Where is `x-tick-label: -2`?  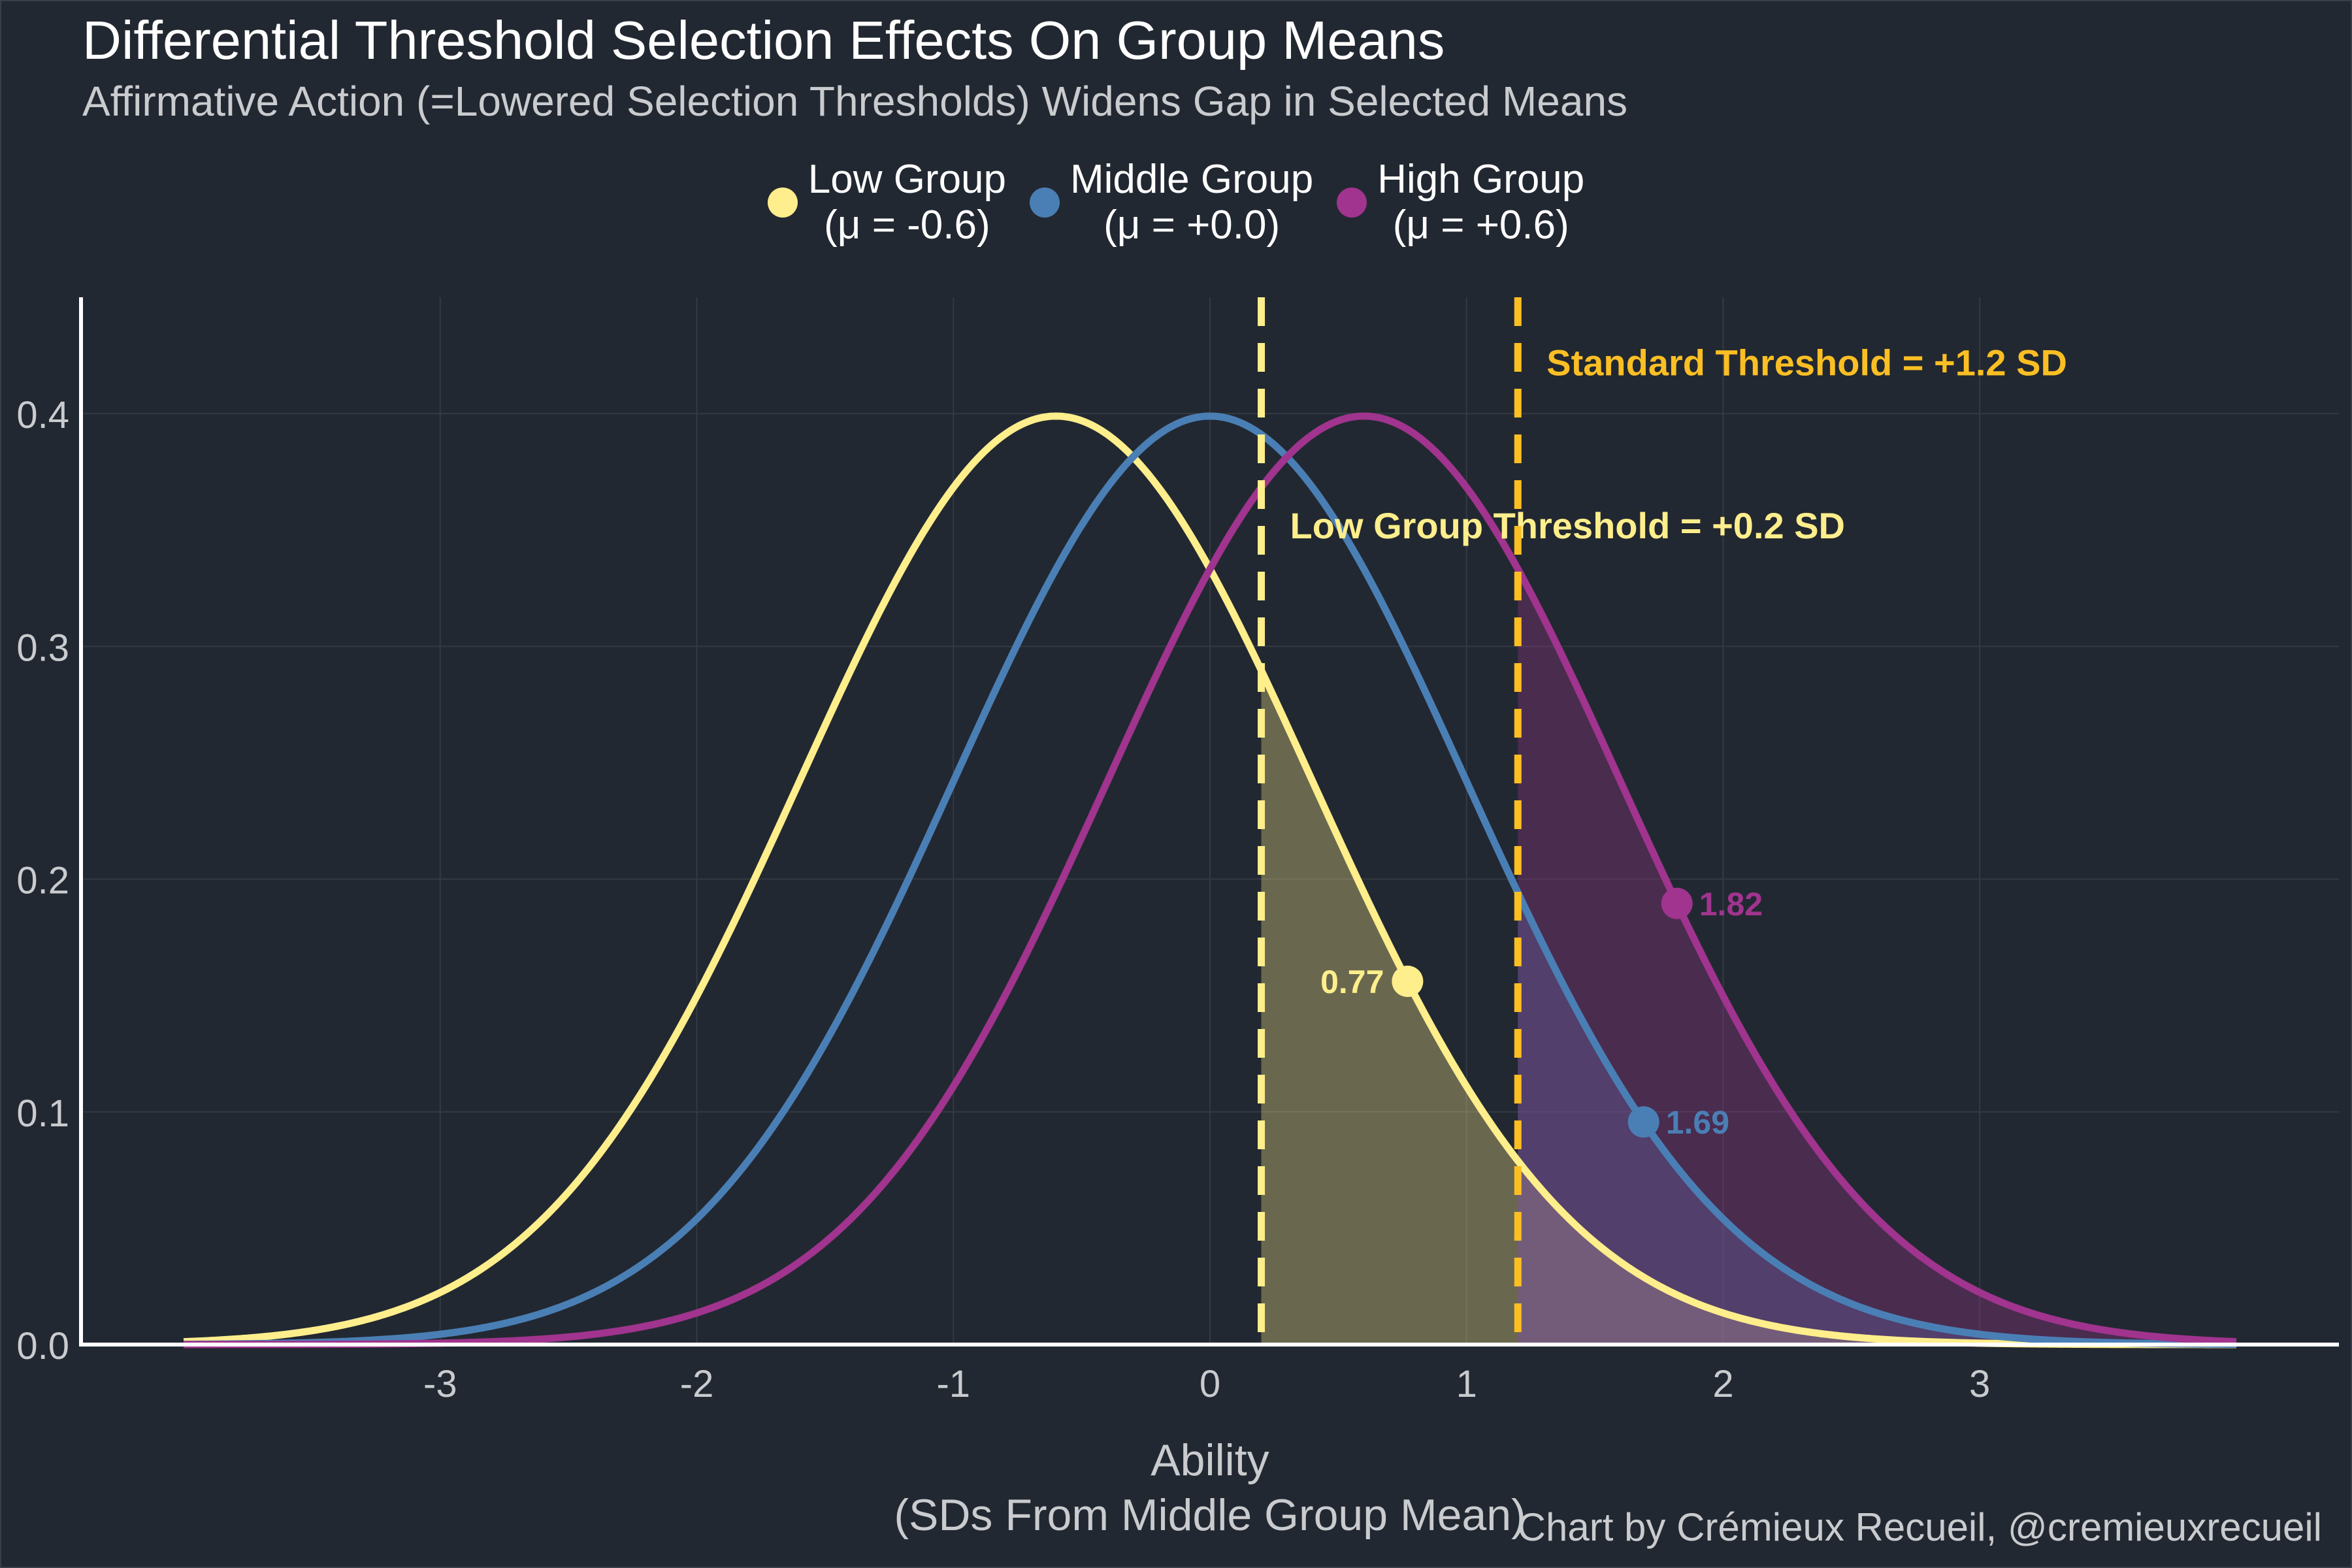
x-tick-label: -2 is located at coordinates (697, 1384).